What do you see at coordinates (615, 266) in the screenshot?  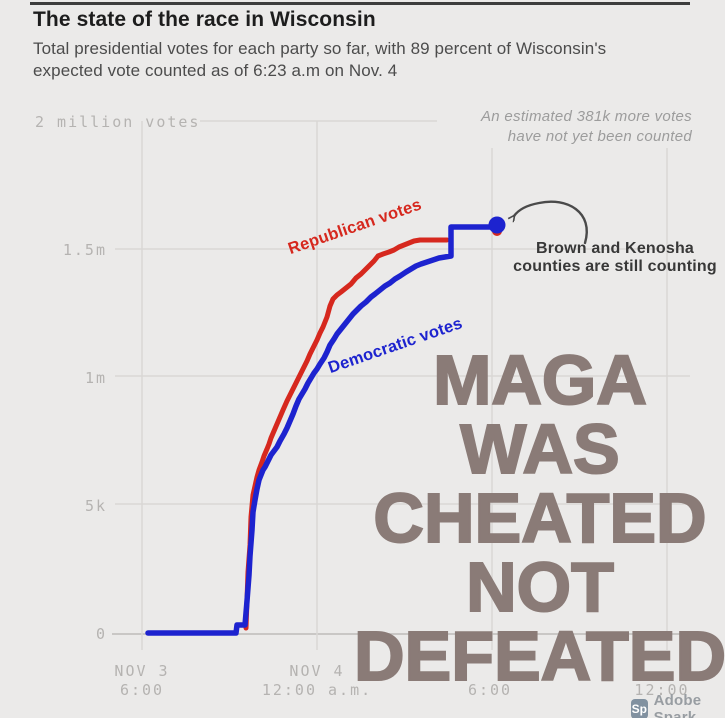 I see `counting-line2: counties are still counting` at bounding box center [615, 266].